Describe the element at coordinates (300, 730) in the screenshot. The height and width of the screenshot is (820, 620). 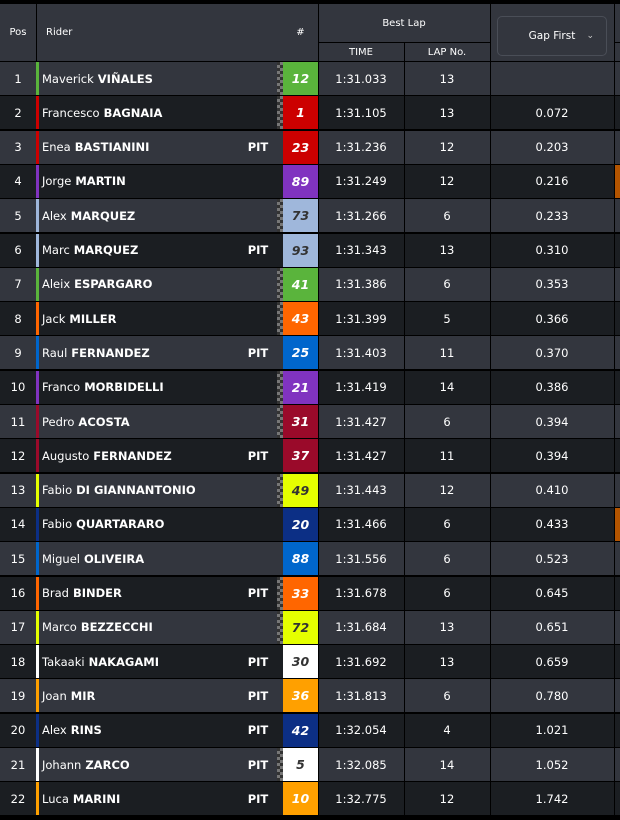
I see `rider-number: 42` at that location.